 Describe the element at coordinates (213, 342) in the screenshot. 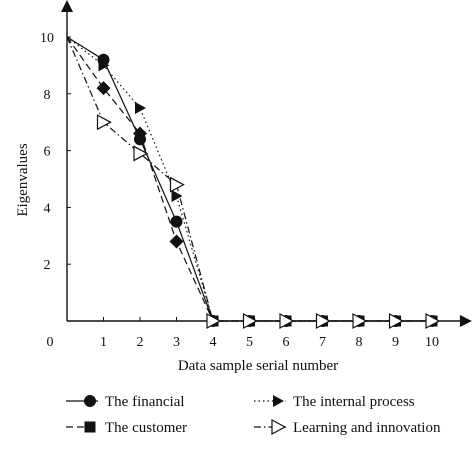

I see `x-tick-label: 4` at that location.